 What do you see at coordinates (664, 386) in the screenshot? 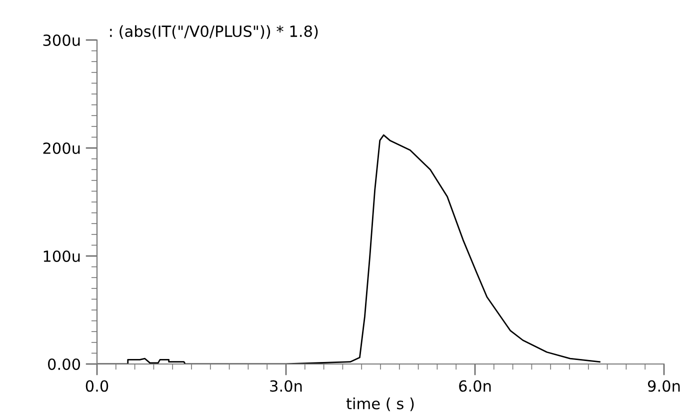
I see `x-tick-label: 9.0n` at bounding box center [664, 386].